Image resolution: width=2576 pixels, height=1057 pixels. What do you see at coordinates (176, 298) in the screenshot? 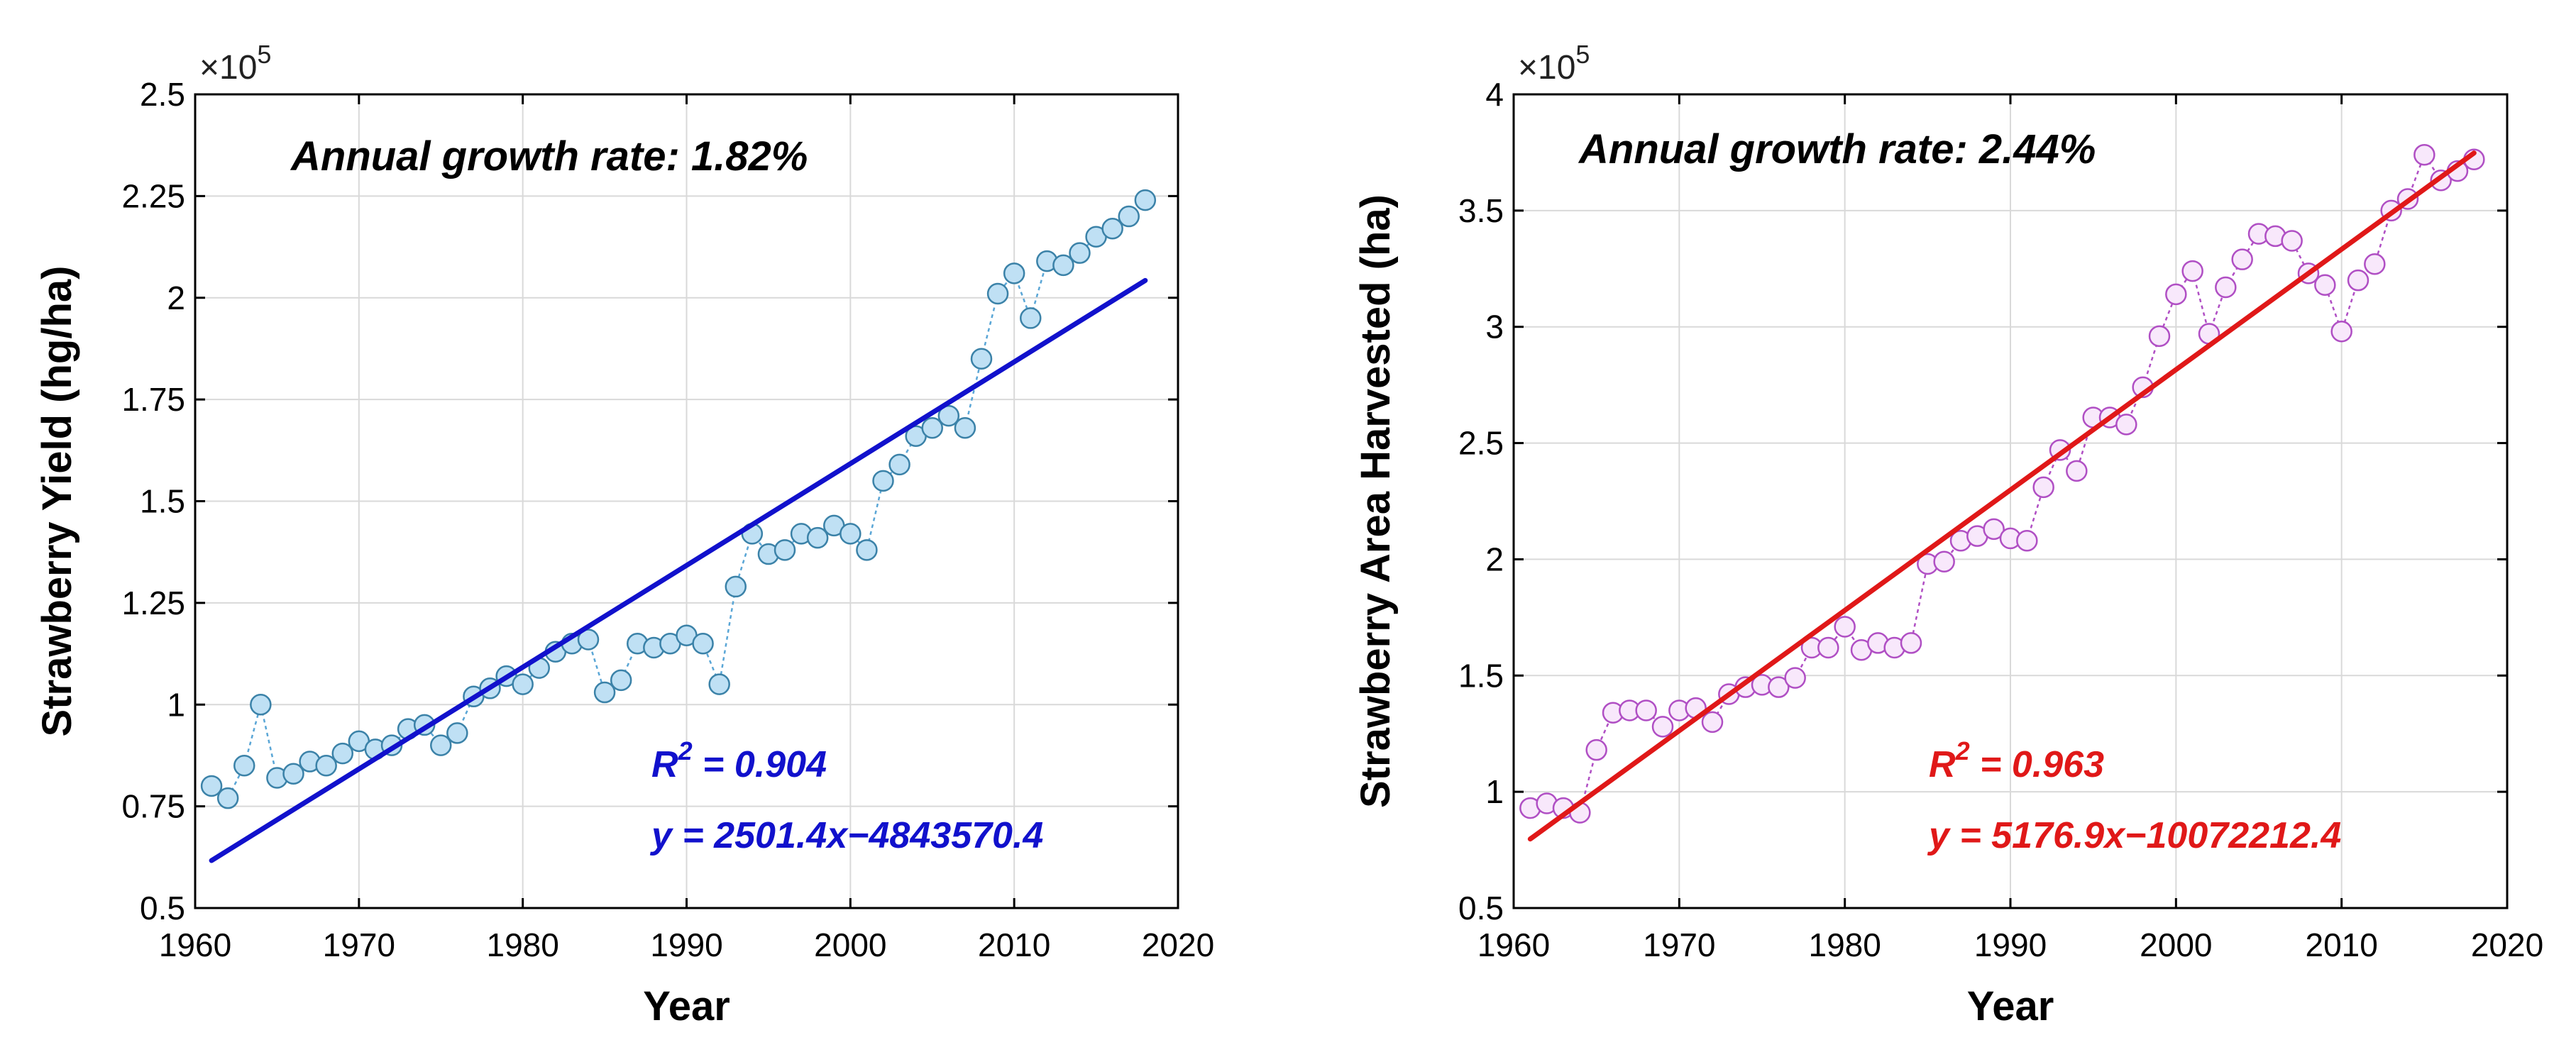
I see `yield-y-tick-label: 2` at bounding box center [176, 298].